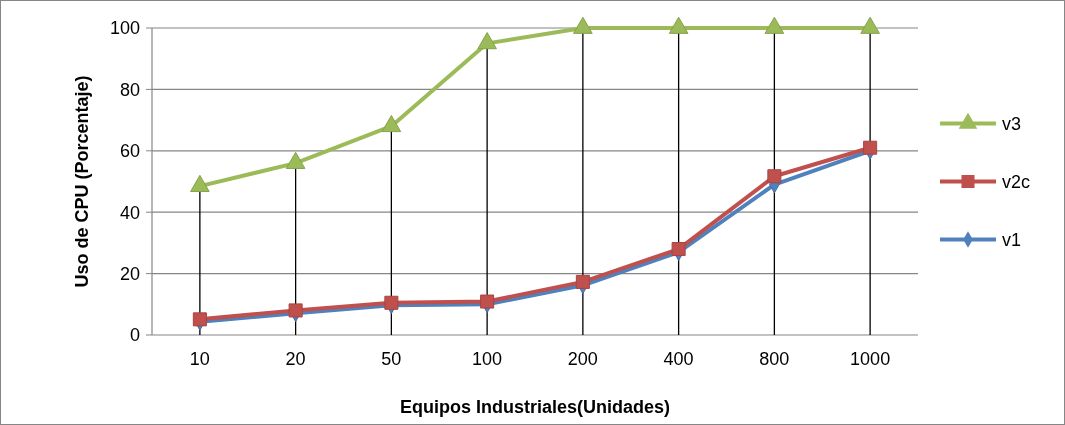 The height and width of the screenshot is (425, 1065). I want to click on x-tick-label: 1000, so click(870, 359).